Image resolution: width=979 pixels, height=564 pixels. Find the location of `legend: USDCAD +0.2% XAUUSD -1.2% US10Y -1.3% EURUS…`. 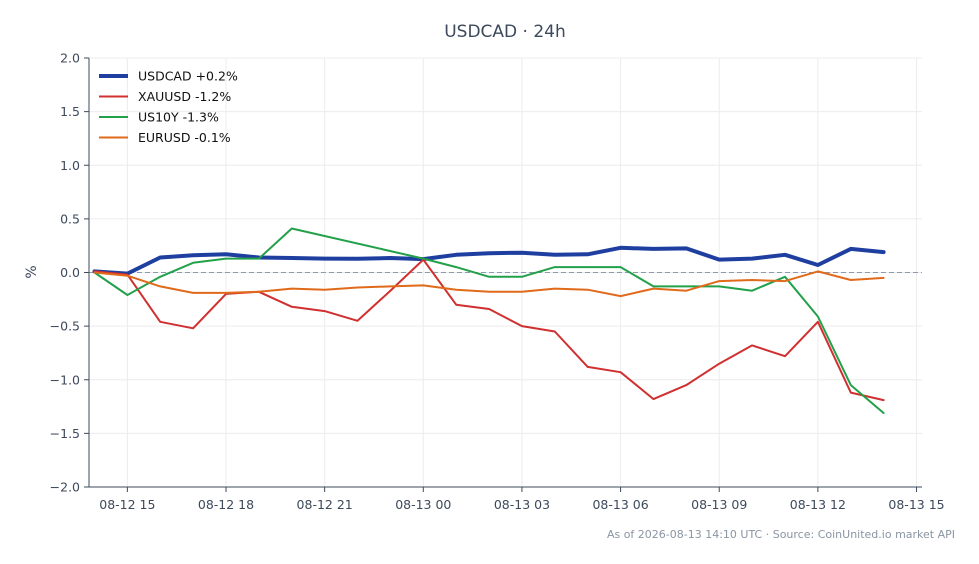

legend: USDCAD +0.2% XAUUSD -1.2% US10Y -1.3% EURUS… is located at coordinates (168, 107).